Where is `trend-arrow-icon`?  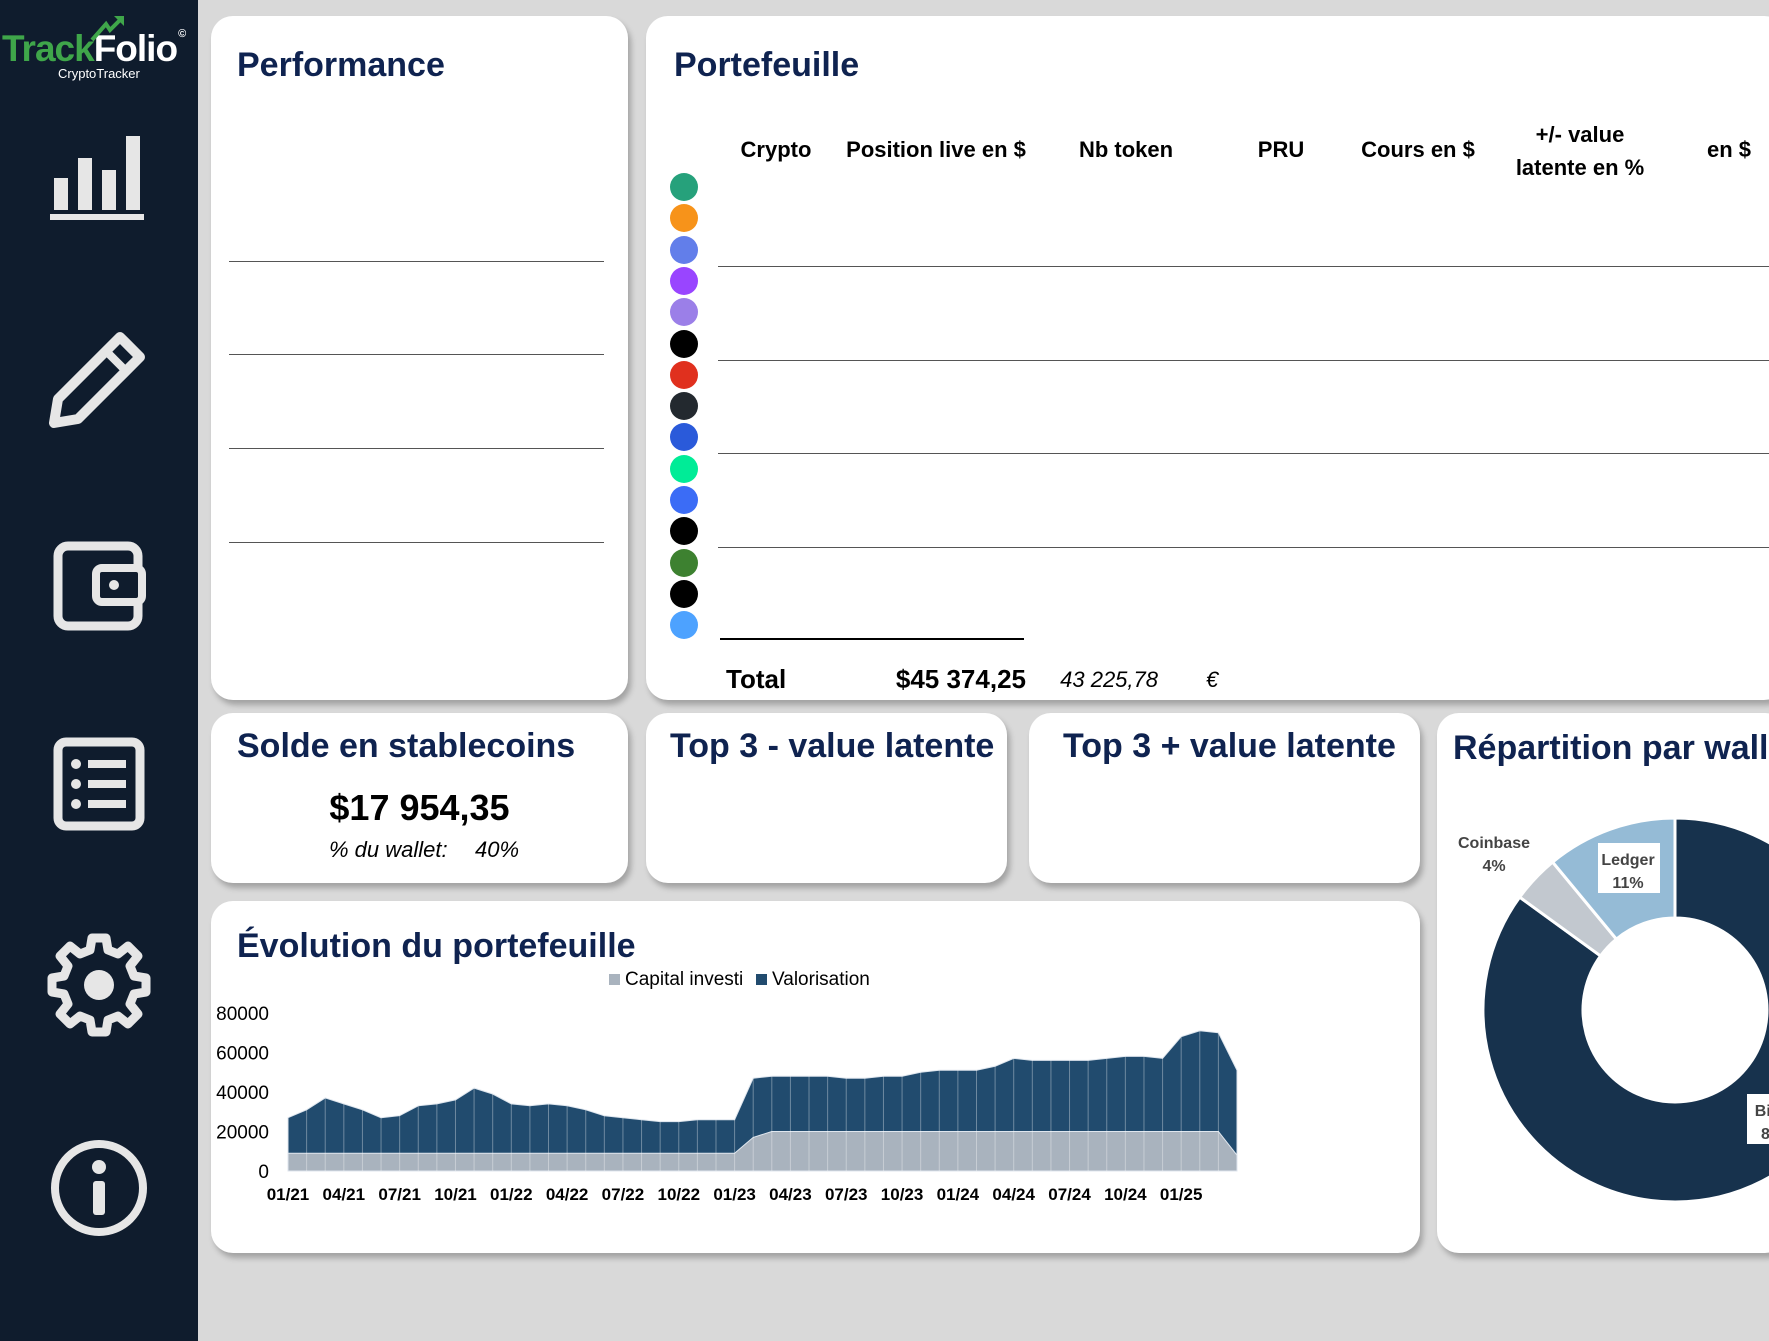
trend-arrow-icon is located at coordinates (107, 29).